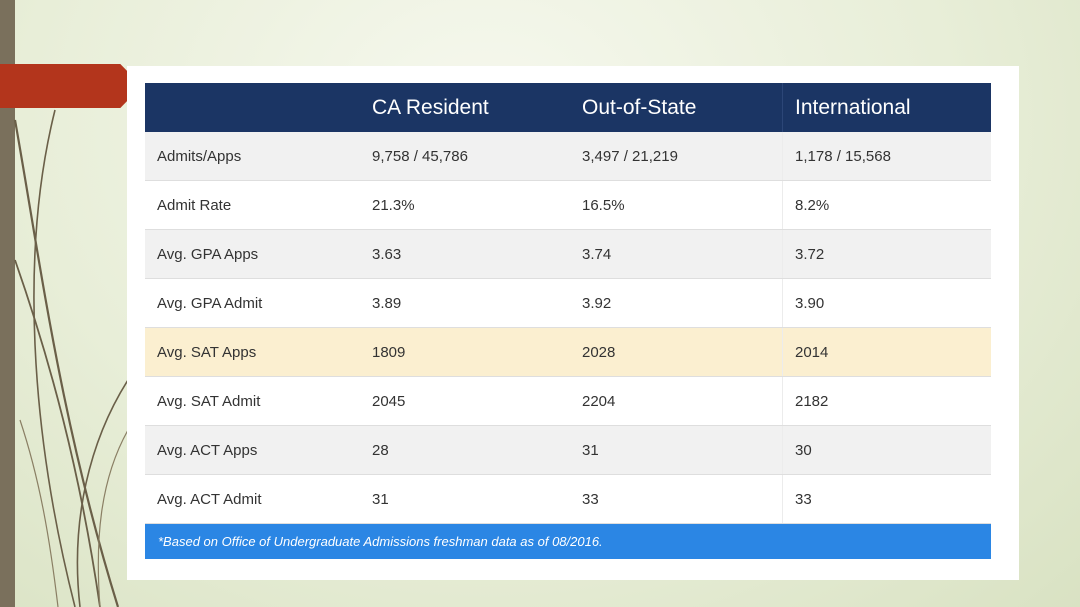  What do you see at coordinates (387, 254) in the screenshot?
I see `cell-ca-resident: 3.63` at bounding box center [387, 254].